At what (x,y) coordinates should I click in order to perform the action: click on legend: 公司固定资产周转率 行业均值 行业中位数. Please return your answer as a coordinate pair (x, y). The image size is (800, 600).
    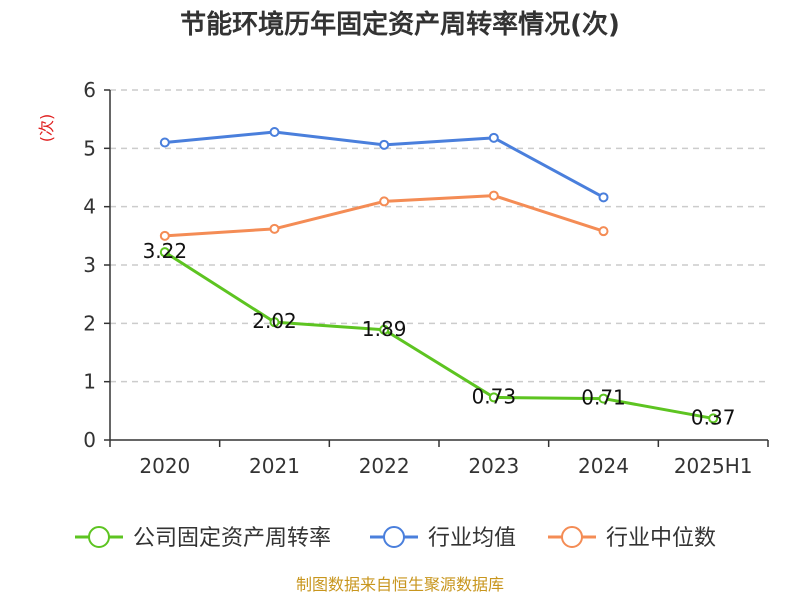
    Looking at the image, I should click on (395, 538).